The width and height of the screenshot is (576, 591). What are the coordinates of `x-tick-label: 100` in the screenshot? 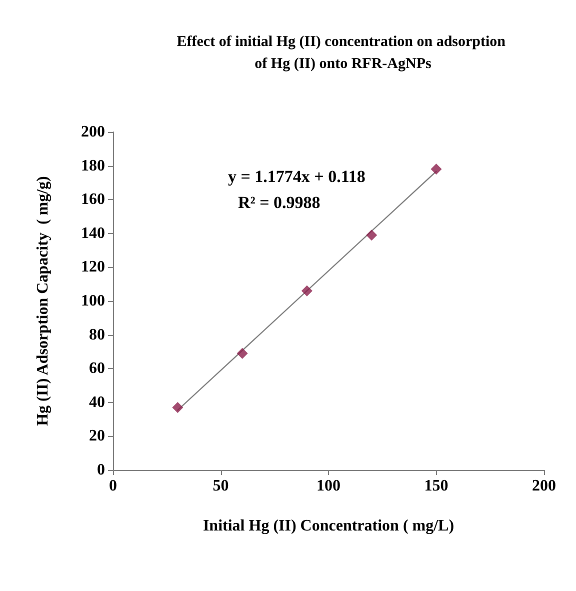 It's located at (328, 486).